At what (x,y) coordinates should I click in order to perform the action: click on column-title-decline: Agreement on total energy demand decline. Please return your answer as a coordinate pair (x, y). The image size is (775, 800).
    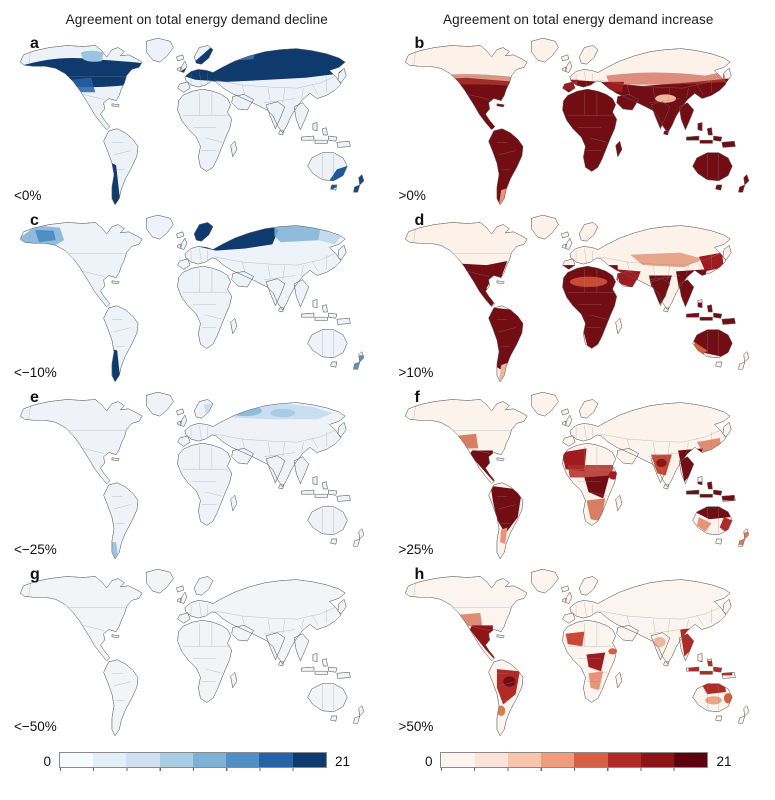
    Looking at the image, I should click on (196, 19).